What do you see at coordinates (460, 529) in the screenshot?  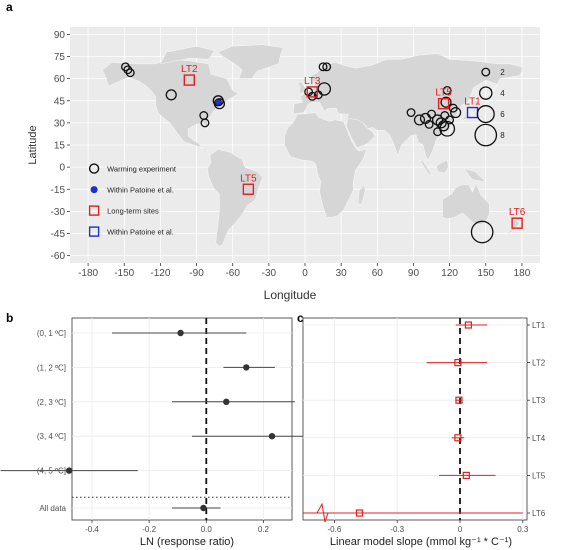 I see `panelC-x-tick-label: 0` at bounding box center [460, 529].